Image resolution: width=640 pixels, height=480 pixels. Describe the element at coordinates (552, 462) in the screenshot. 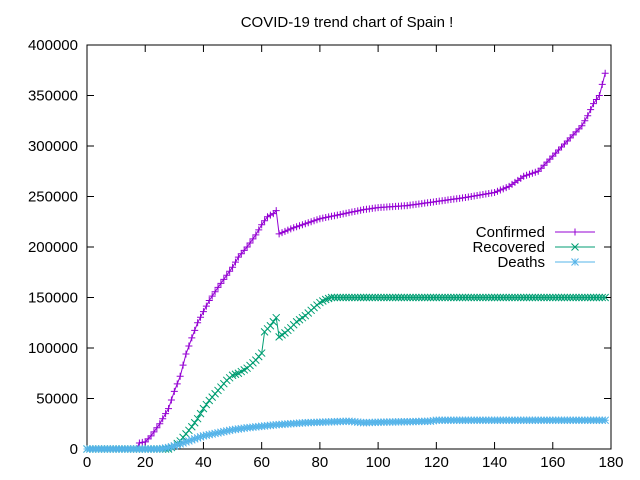

I see `x-tick-label-8: 160` at that location.